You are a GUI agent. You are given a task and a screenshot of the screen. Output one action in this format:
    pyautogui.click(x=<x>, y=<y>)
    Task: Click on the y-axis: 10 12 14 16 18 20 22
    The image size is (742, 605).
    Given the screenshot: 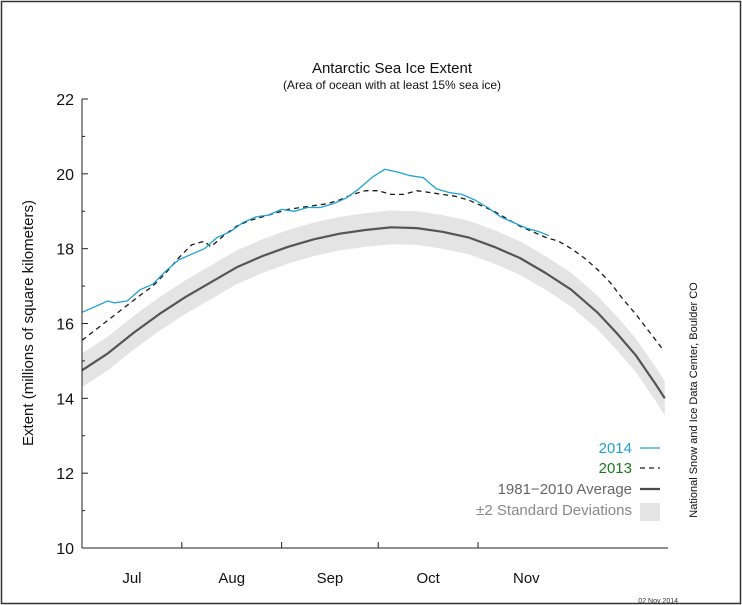 What is the action you would take?
    pyautogui.click(x=72, y=325)
    